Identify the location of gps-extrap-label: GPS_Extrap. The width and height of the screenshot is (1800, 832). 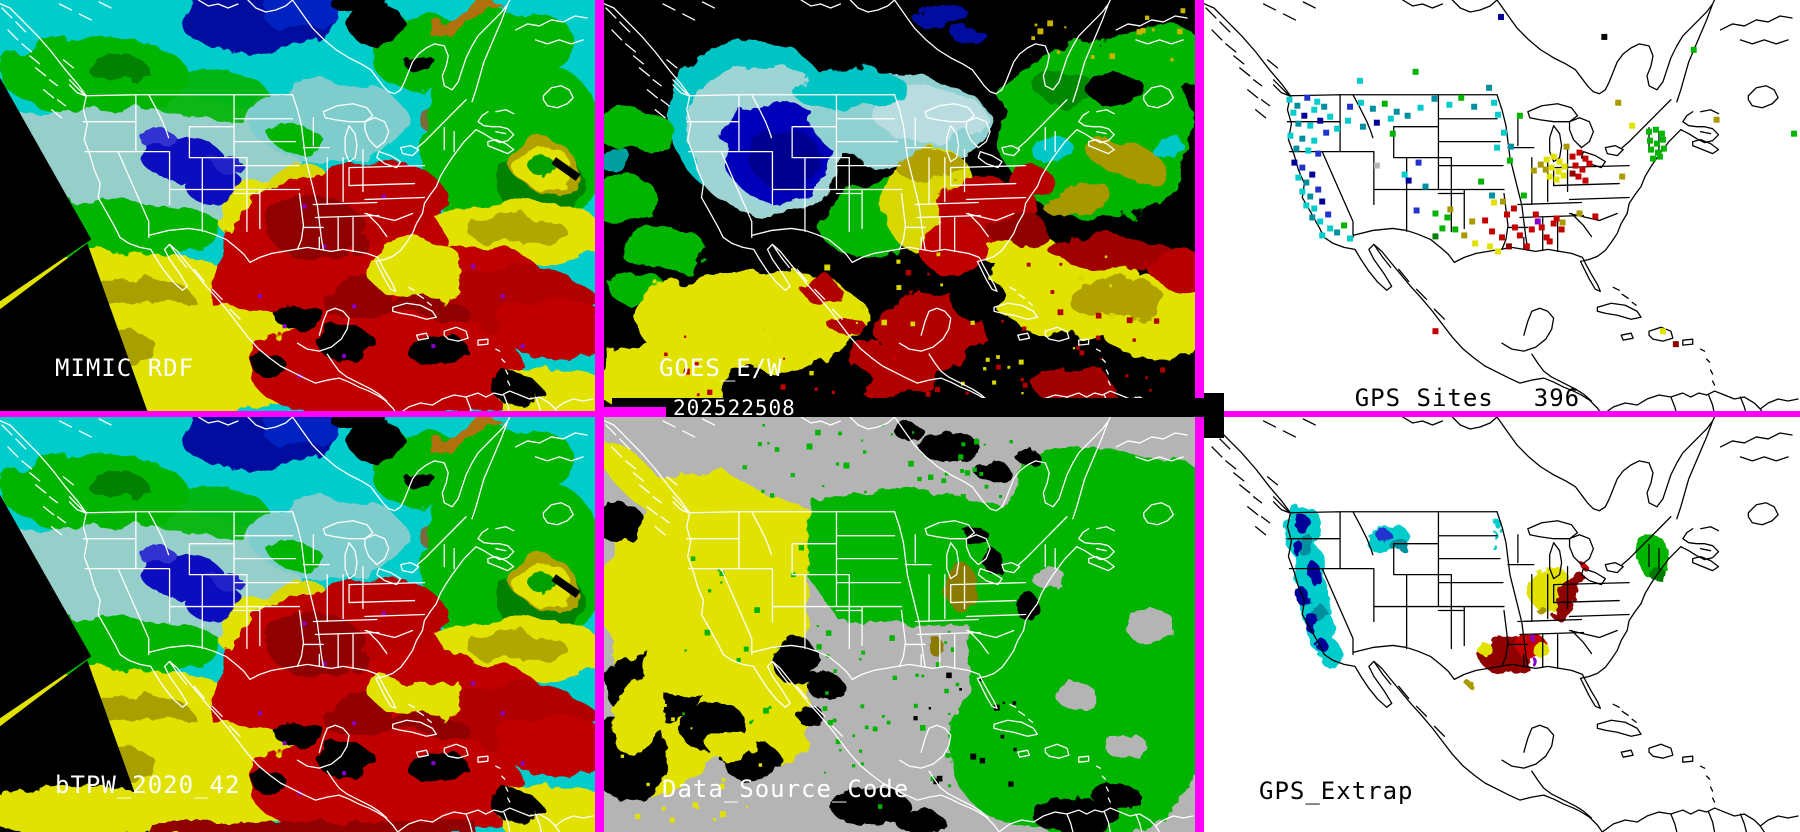
(1336, 791).